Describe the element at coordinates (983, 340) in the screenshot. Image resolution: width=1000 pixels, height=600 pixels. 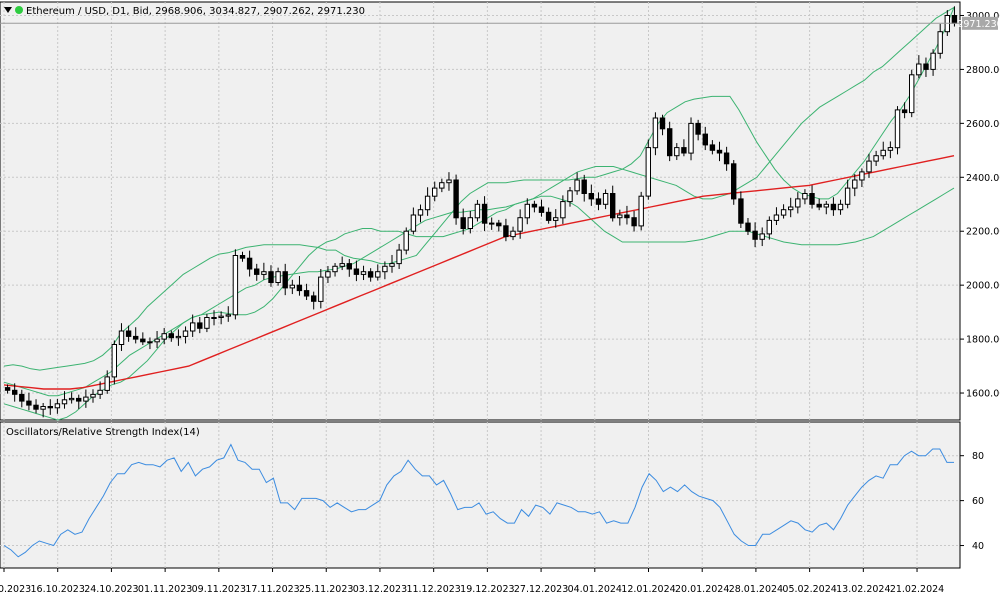
I see `price-tick-label: 1800.000` at that location.